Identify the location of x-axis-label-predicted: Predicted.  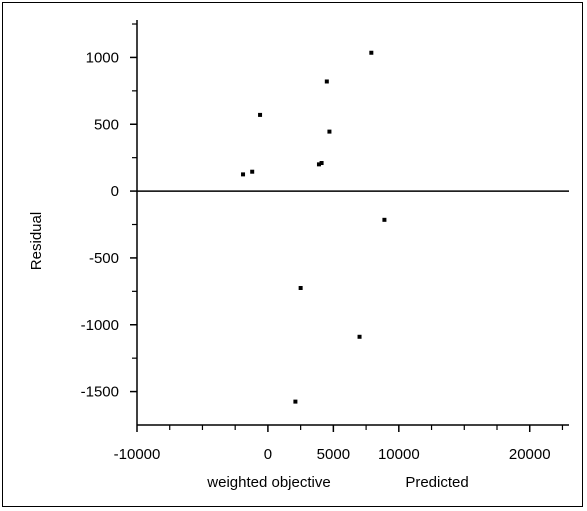
(436, 482).